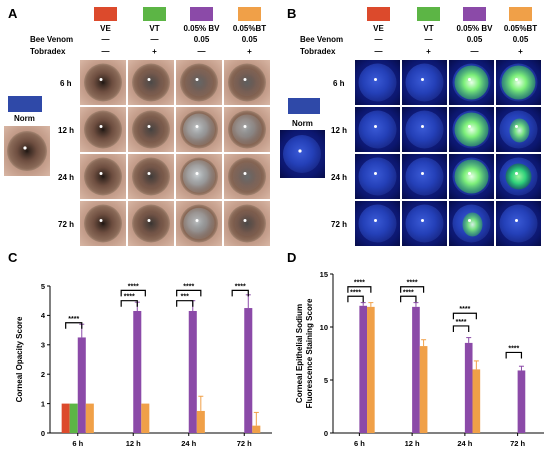 This screenshot has width=550, height=453. Describe the element at coordinates (154, 14) in the screenshot. I see `panel-a-swatch-vt` at that location.